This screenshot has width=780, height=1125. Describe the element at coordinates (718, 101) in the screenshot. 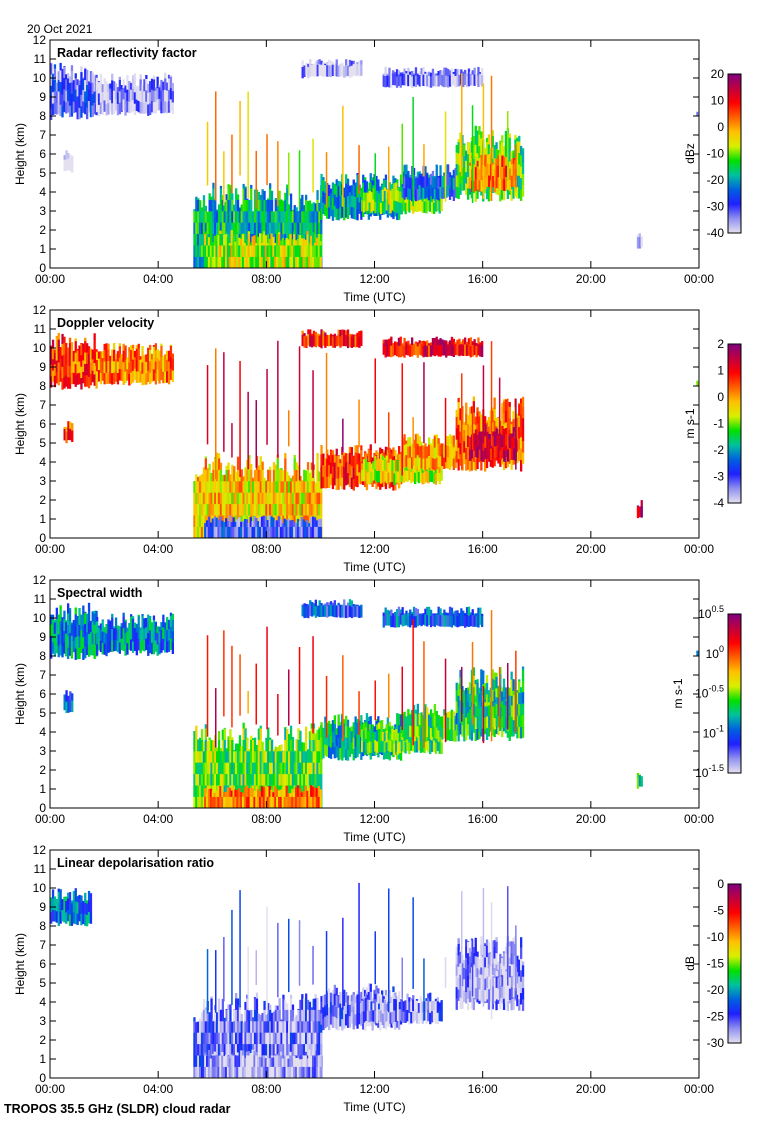

I see `colorbar-tick-label: 10` at that location.